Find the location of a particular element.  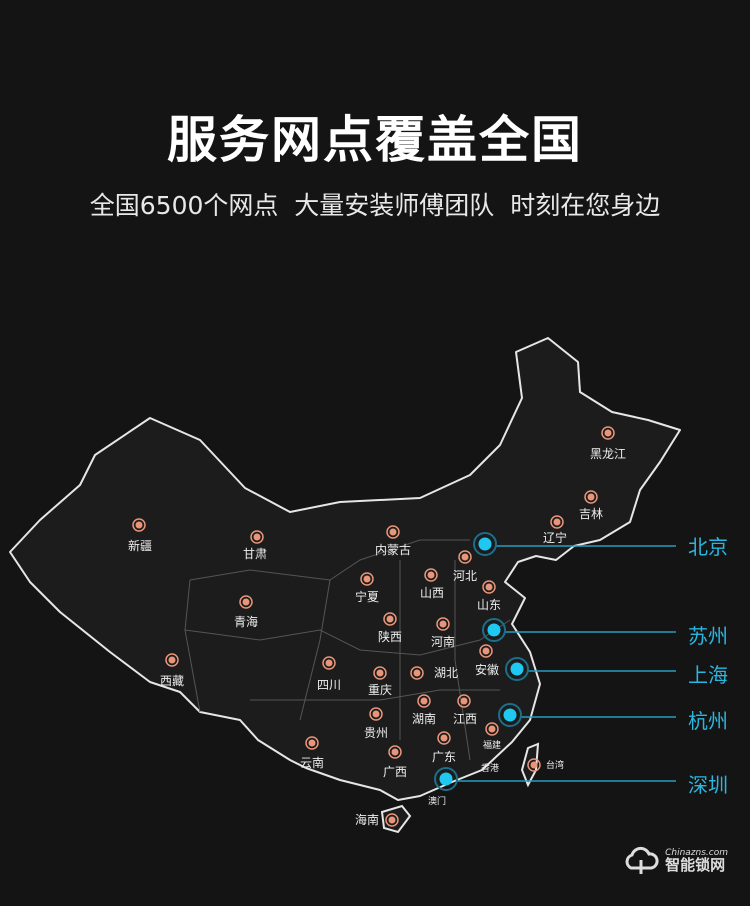

province-label: 台湾 is located at coordinates (555, 765).